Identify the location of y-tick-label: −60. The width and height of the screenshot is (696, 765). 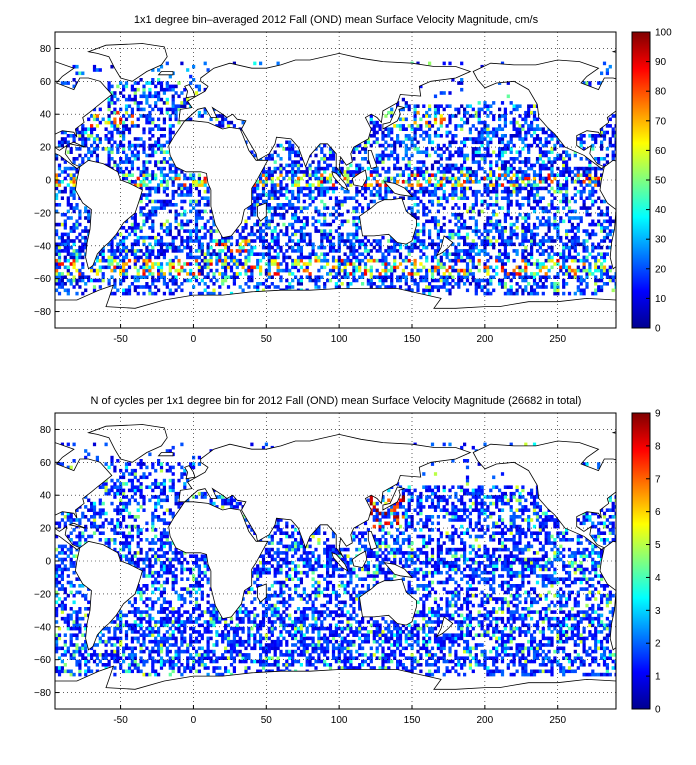
(42, 279).